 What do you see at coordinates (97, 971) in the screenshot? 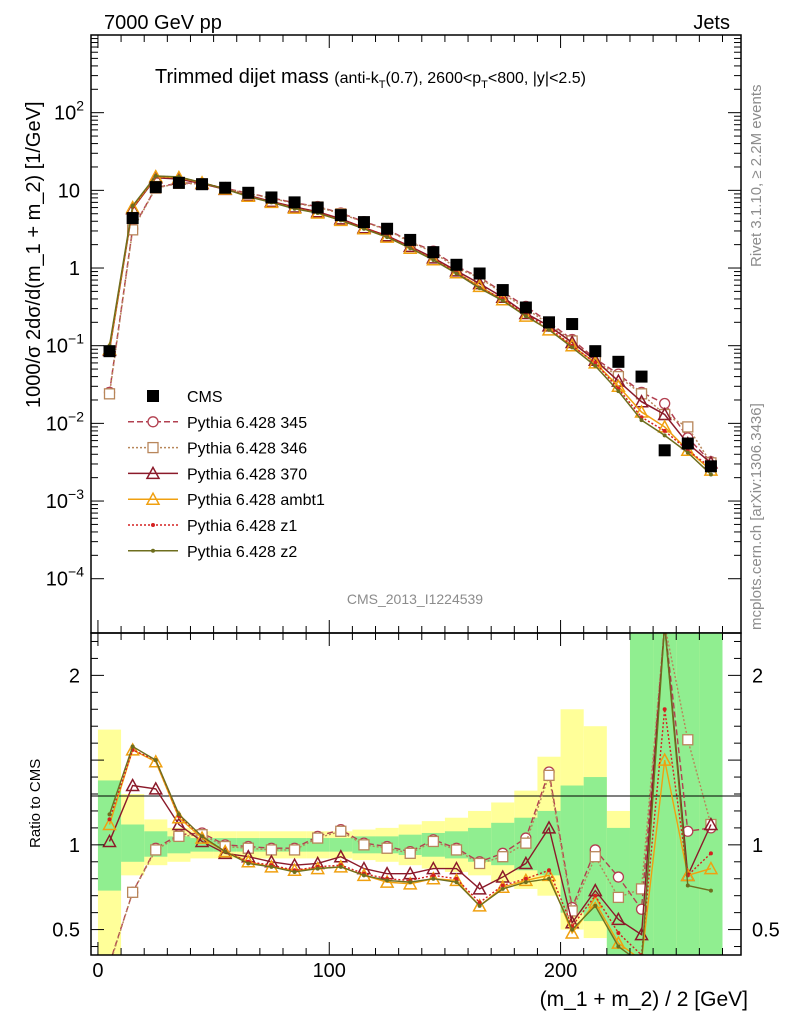
I see `x-tick-label: 0` at bounding box center [97, 971].